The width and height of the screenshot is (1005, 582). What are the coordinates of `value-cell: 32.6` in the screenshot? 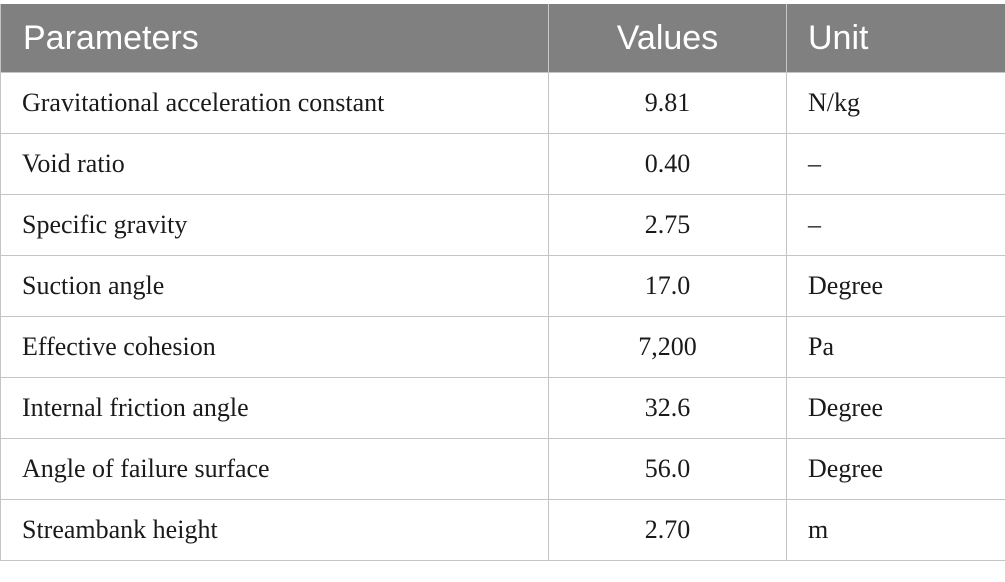 It's located at (667, 408).